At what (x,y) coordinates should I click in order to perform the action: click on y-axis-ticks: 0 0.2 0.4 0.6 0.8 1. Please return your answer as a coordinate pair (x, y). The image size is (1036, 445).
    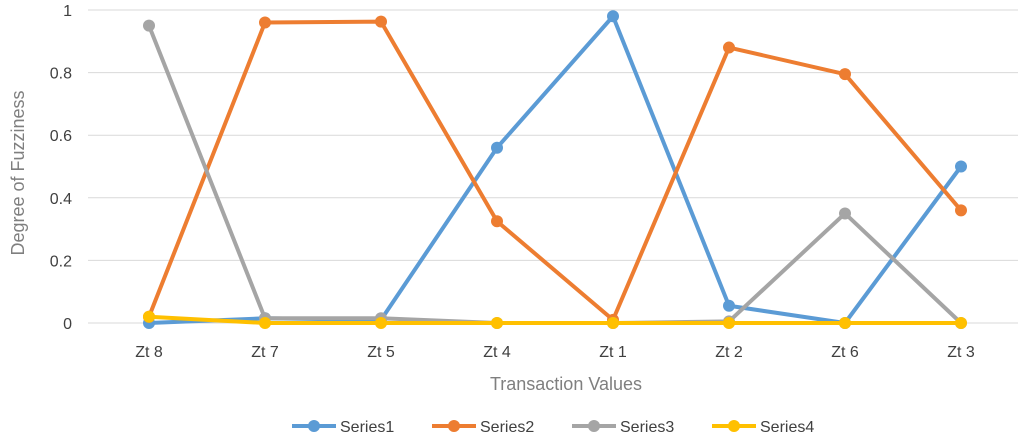
    Looking at the image, I should click on (61, 168).